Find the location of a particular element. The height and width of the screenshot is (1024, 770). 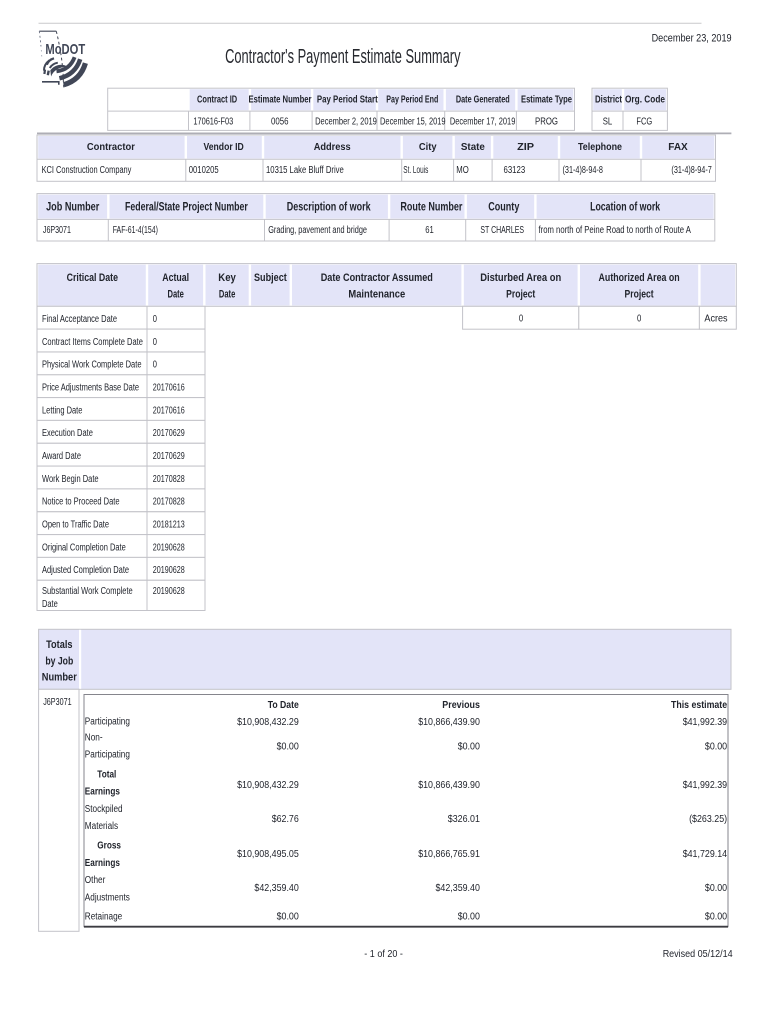

svg-text: Work Begin Date is located at coordinates (70, 479).